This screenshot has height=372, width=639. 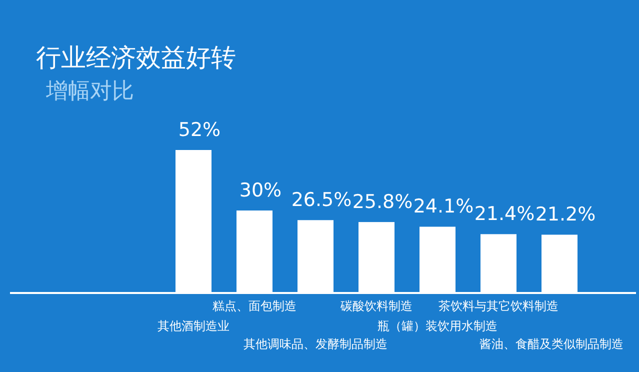 I want to click on subtitle: 增幅对比, so click(x=90, y=91).